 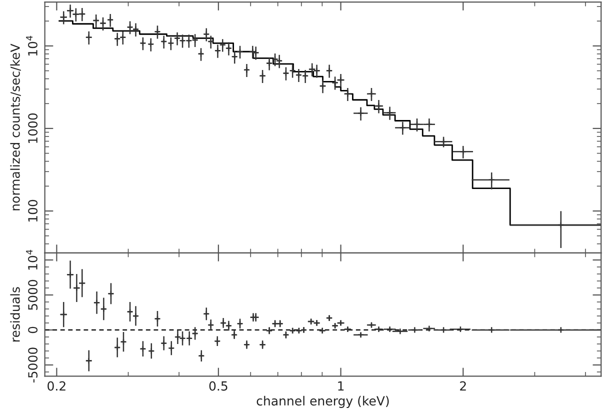 I want to click on y-tick-label: 0, so click(x=33, y=330).